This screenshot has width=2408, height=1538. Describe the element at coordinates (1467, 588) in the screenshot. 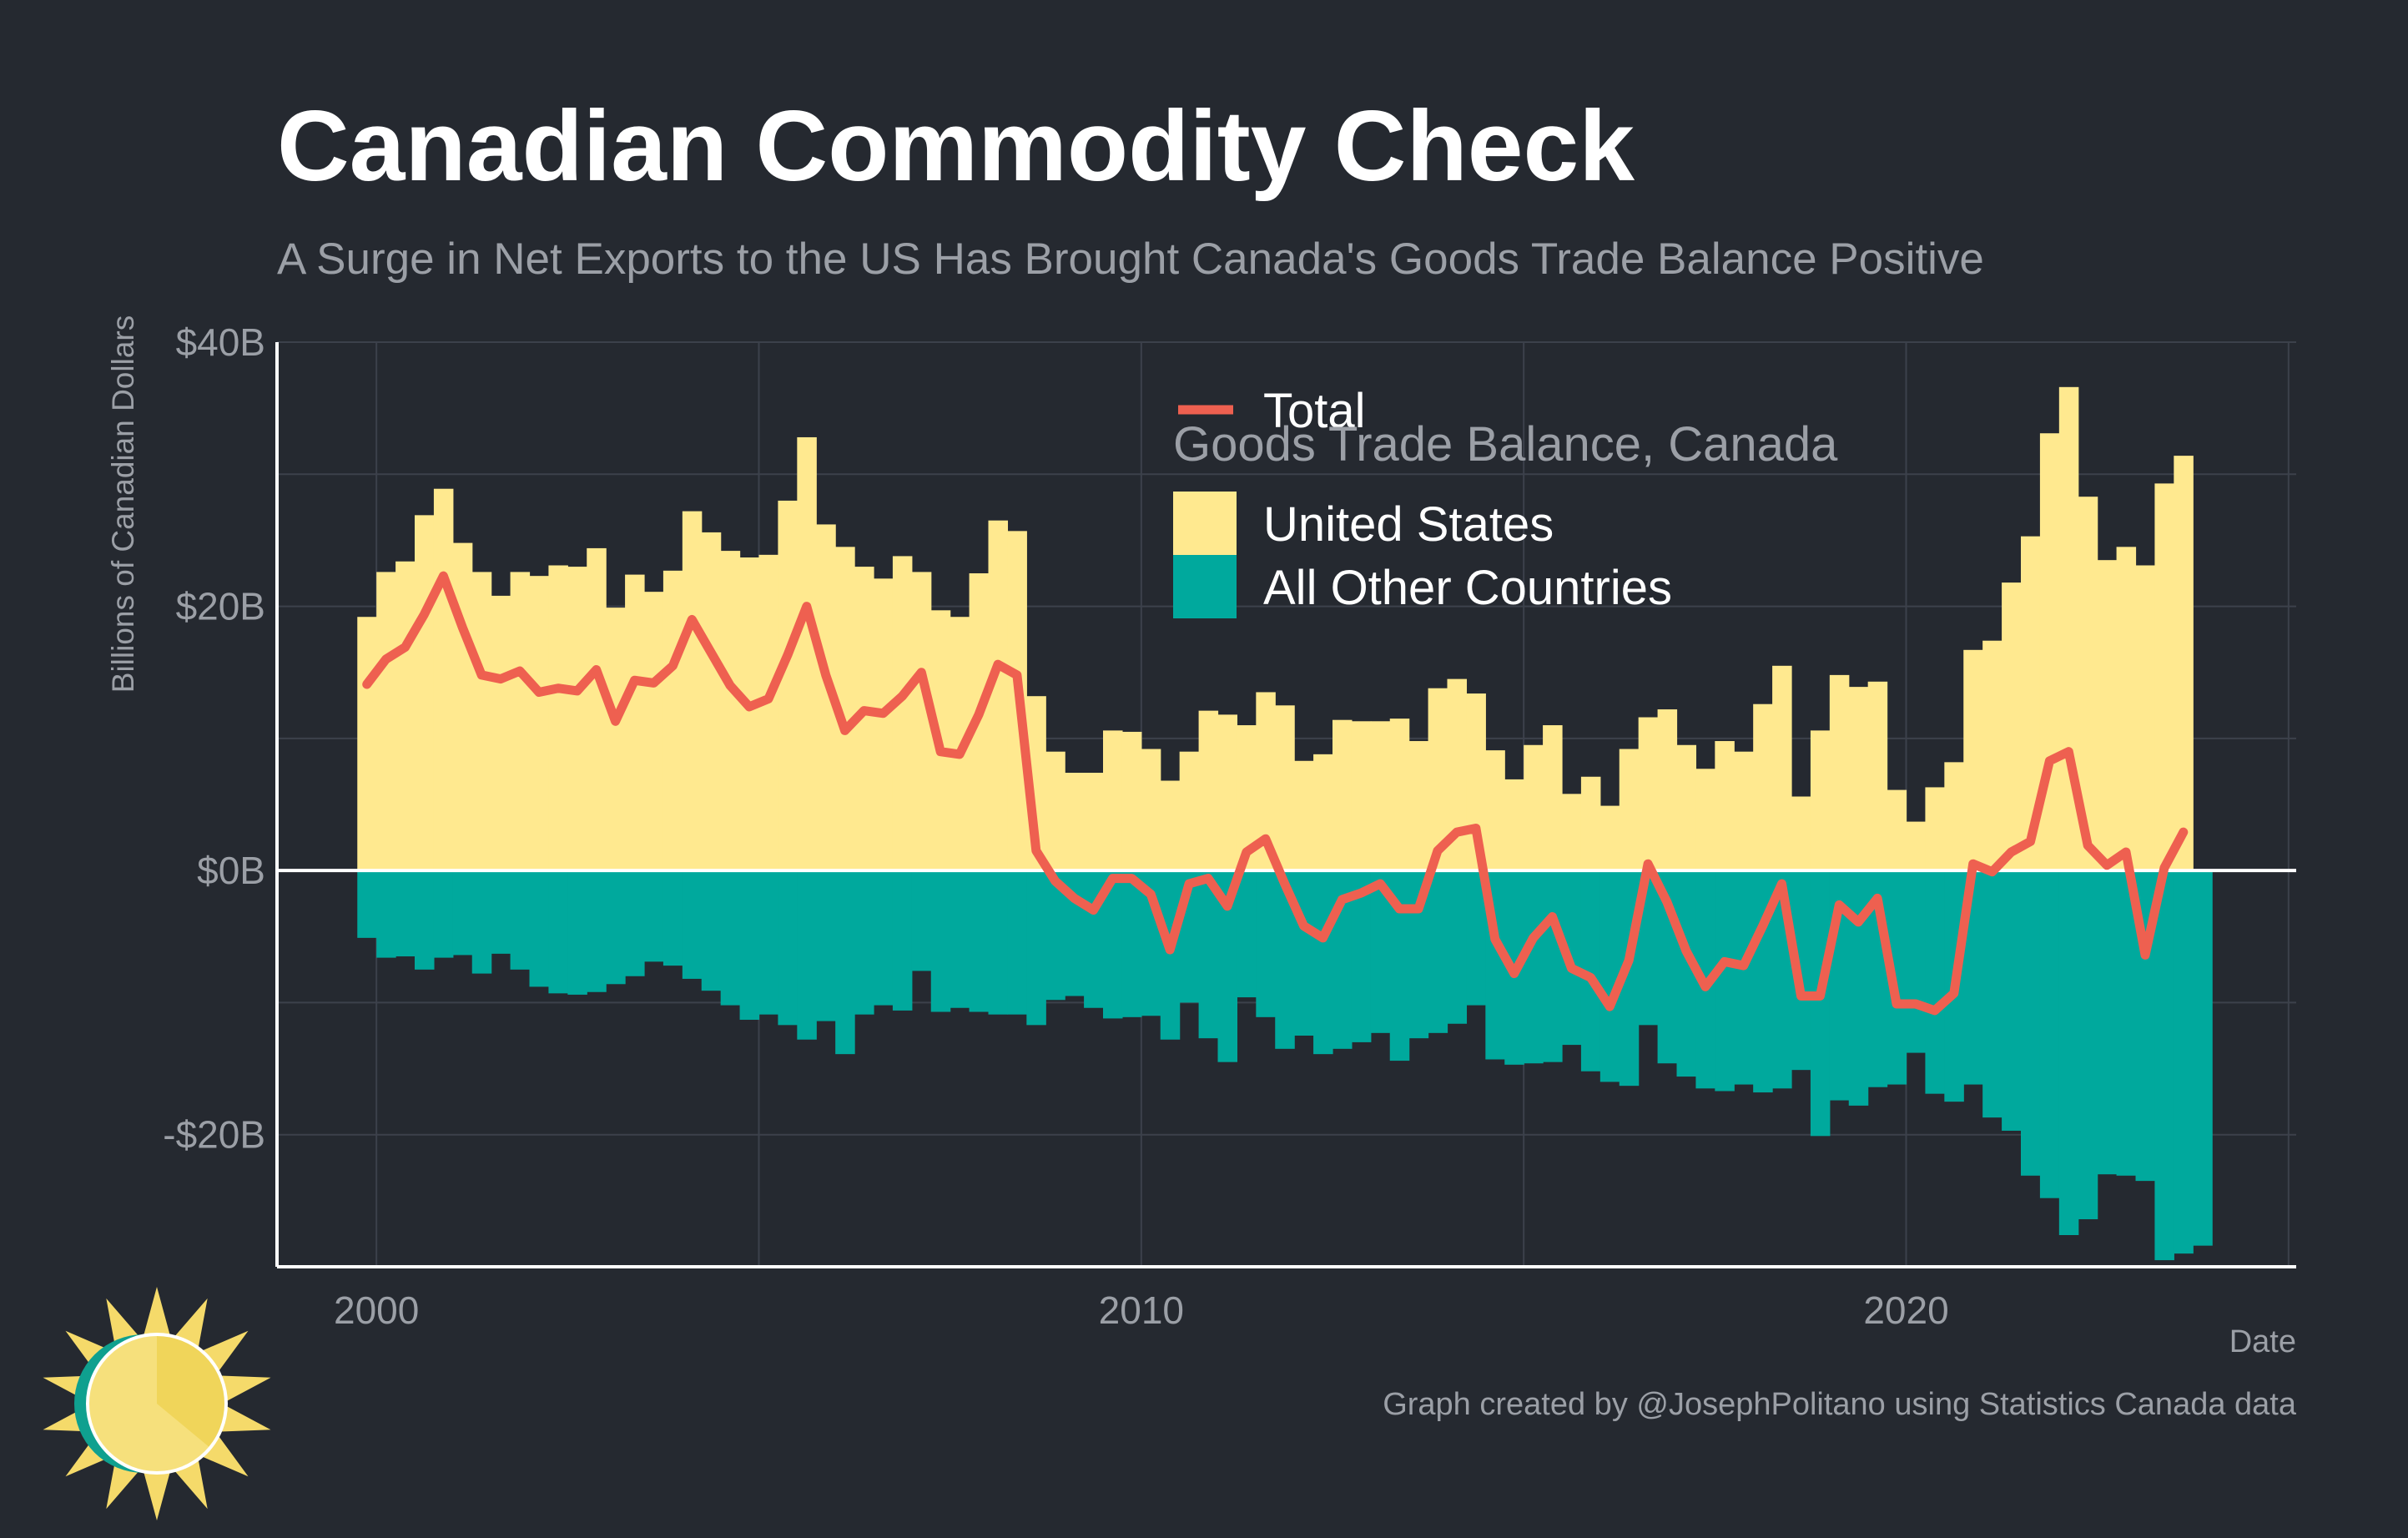

I see `legend-other-label: All Other Countries` at that location.